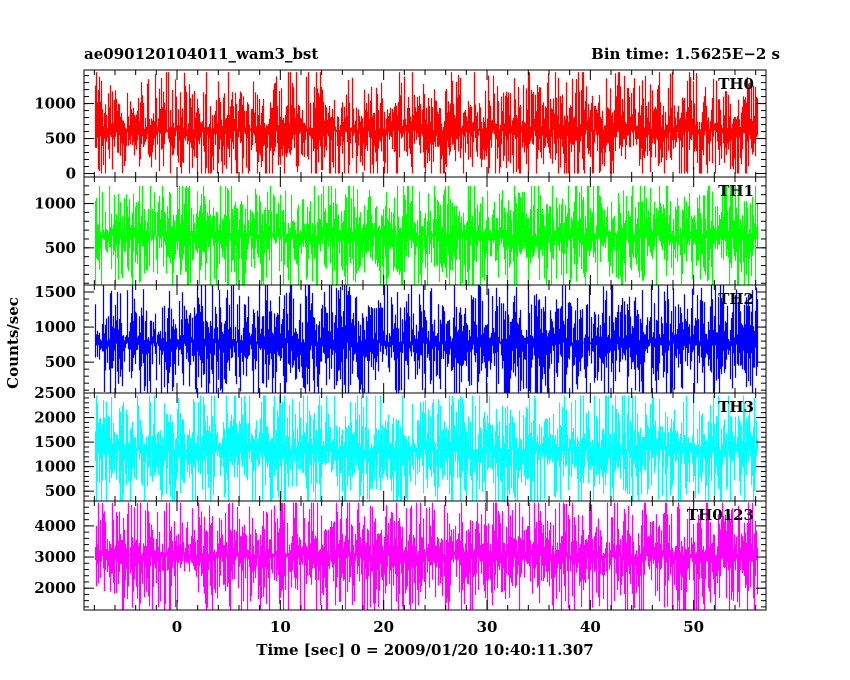  Describe the element at coordinates (13, 343) in the screenshot. I see `y-axis-label: Counts/sec` at that location.